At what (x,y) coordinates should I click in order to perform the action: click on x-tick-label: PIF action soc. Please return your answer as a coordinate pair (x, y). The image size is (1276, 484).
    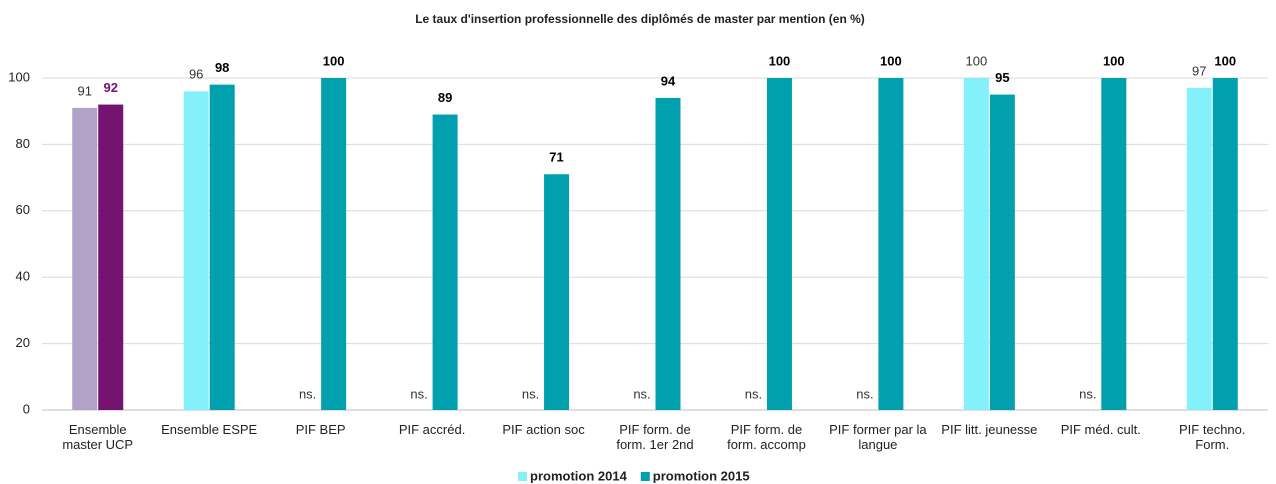
    Looking at the image, I should click on (543, 429).